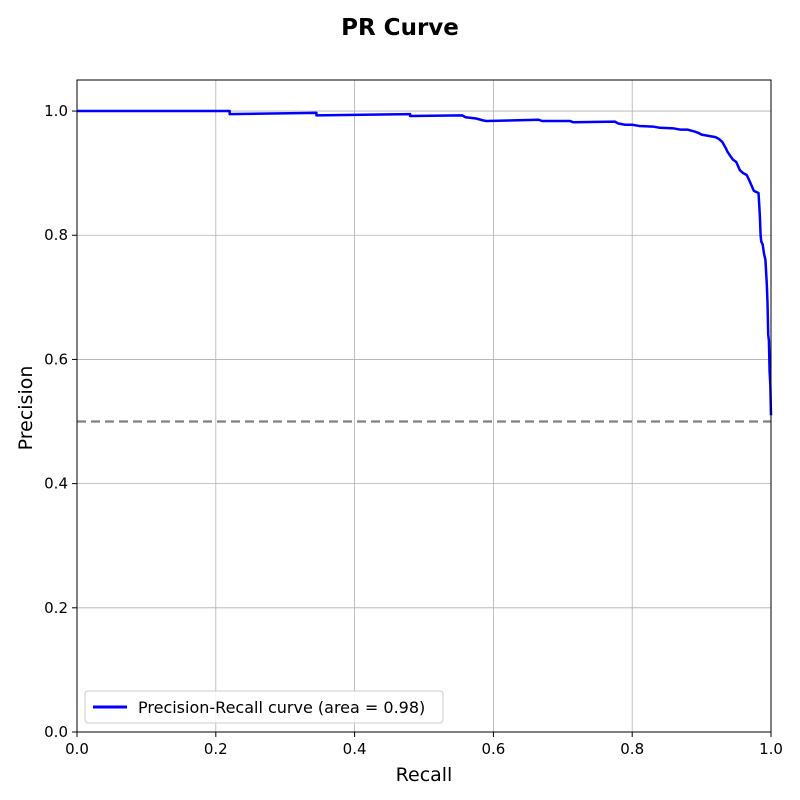 This screenshot has height=800, width=800. Describe the element at coordinates (424, 775) in the screenshot. I see `x-axis-label: Recall` at that location.